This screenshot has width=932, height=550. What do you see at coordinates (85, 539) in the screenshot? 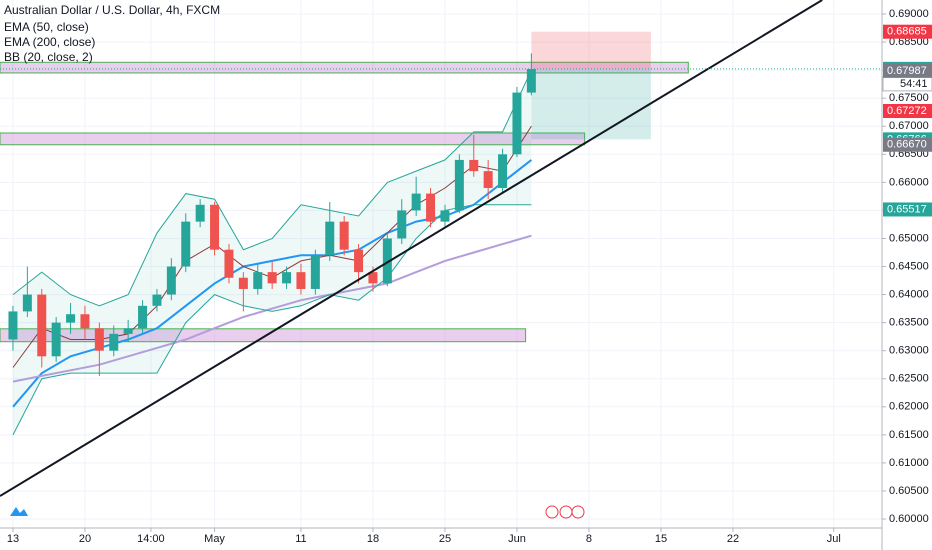
I see `x-tick-label: 20` at bounding box center [85, 539].